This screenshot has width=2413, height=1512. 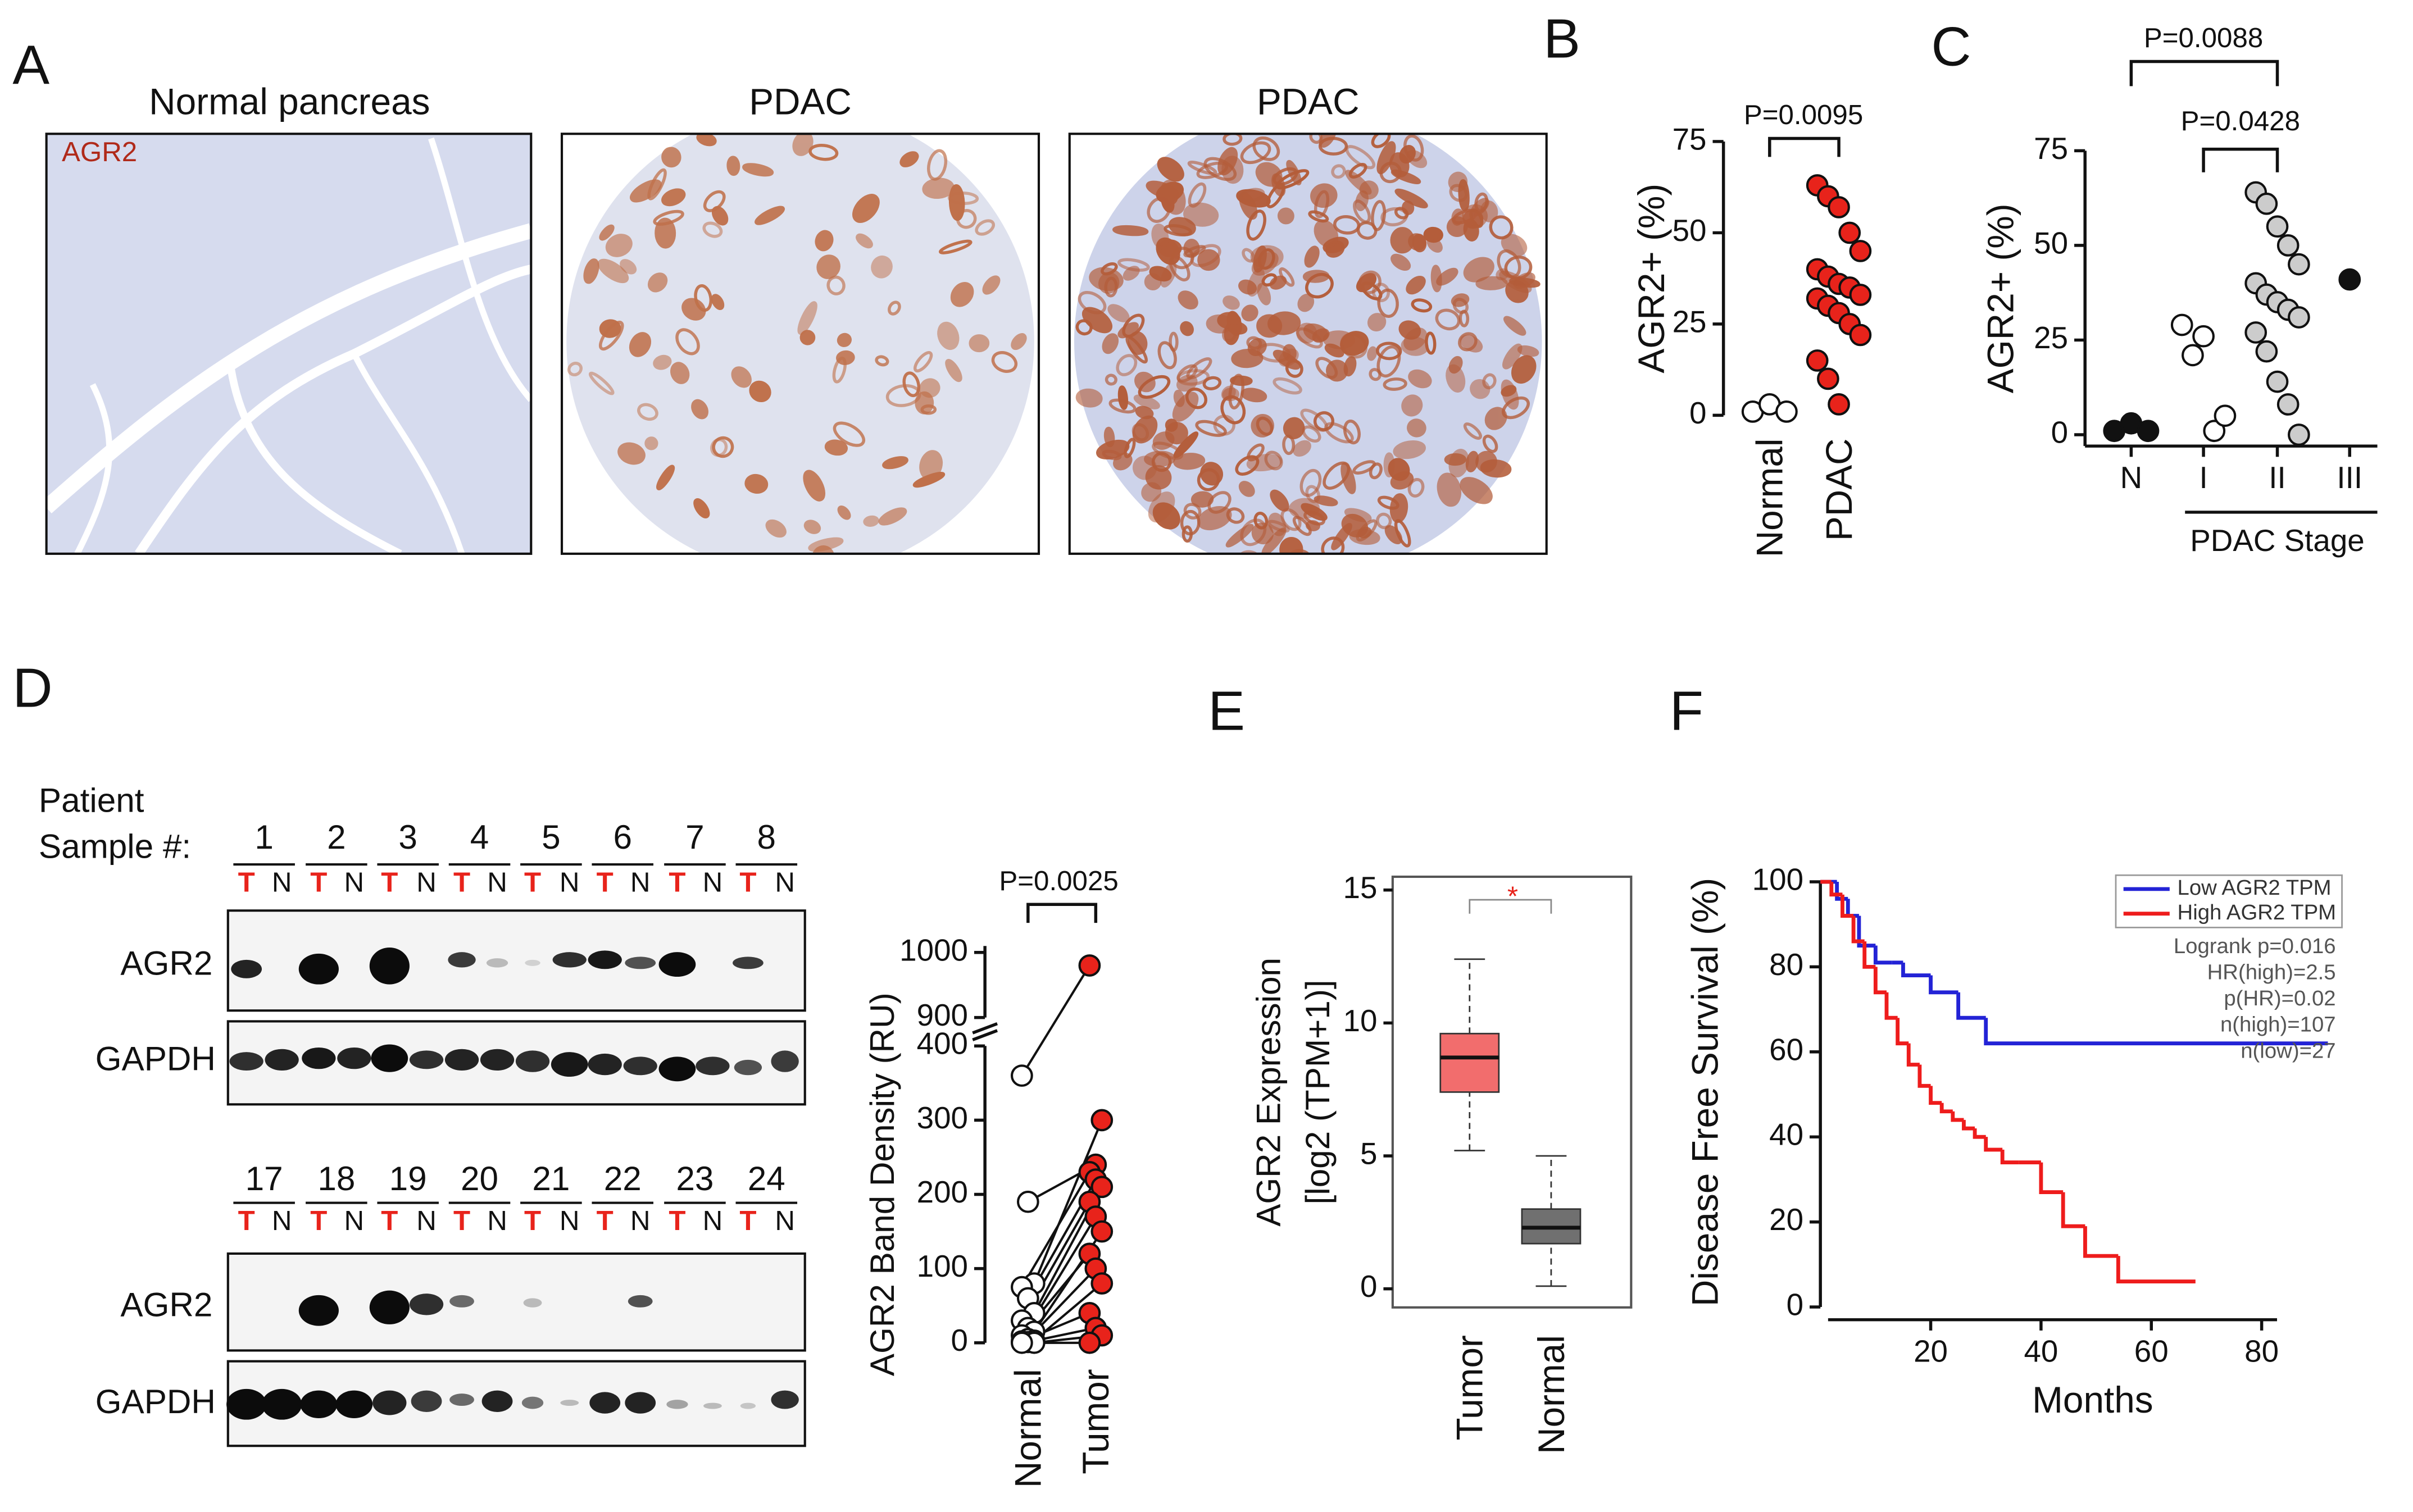 I want to click on tissue-normal, so click(x=288, y=344).